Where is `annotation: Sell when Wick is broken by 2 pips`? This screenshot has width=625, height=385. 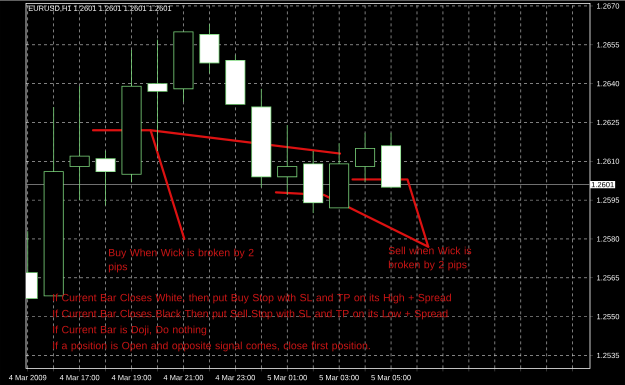 annotation: Sell when Wick is broken by 2 pips is located at coordinates (430, 258).